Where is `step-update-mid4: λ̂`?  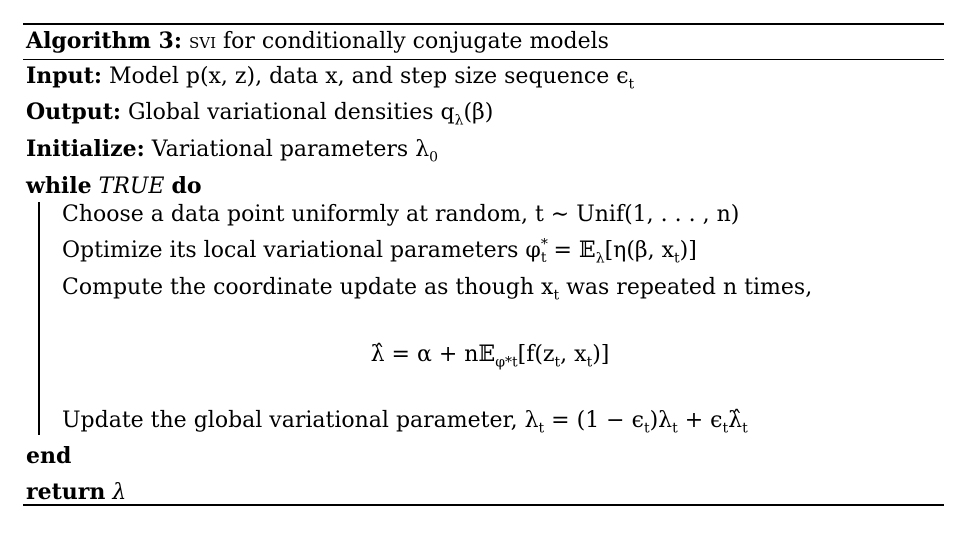 step-update-mid4: λ̂ is located at coordinates (735, 420).